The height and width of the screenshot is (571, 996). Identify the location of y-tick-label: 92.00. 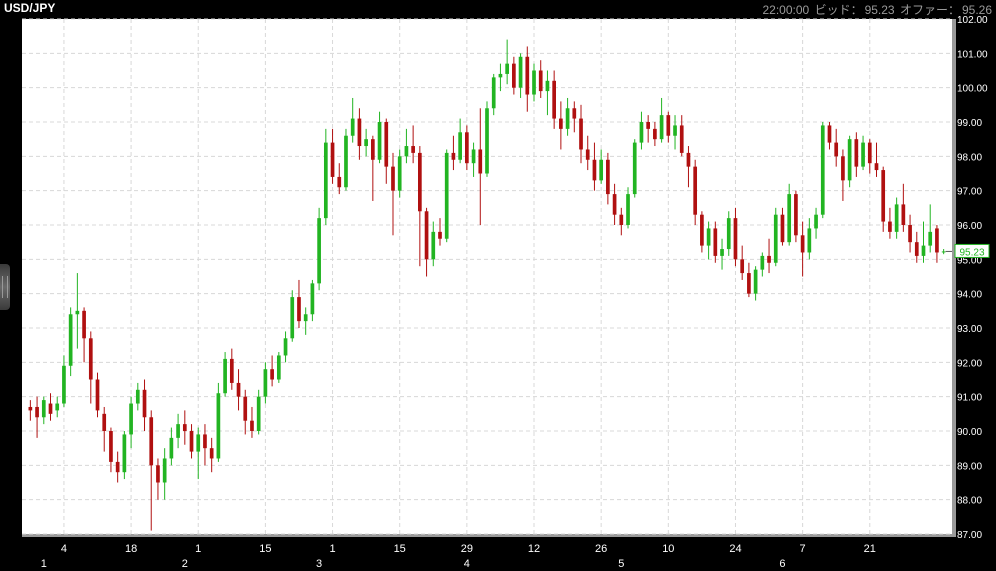
(969, 363).